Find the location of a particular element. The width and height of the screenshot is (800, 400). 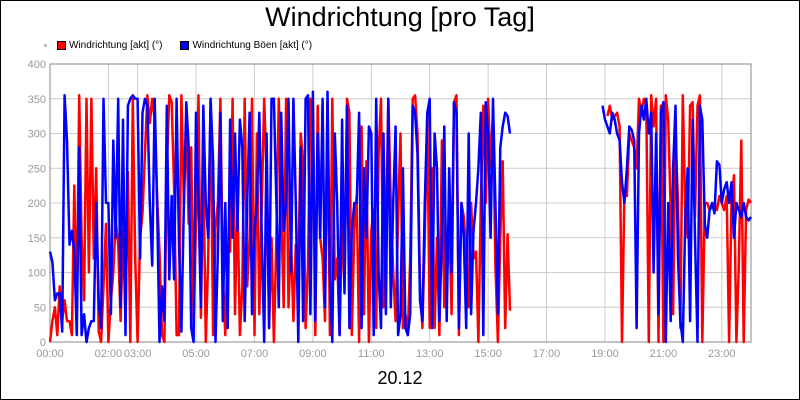

legend-swatch-red is located at coordinates (61, 45).